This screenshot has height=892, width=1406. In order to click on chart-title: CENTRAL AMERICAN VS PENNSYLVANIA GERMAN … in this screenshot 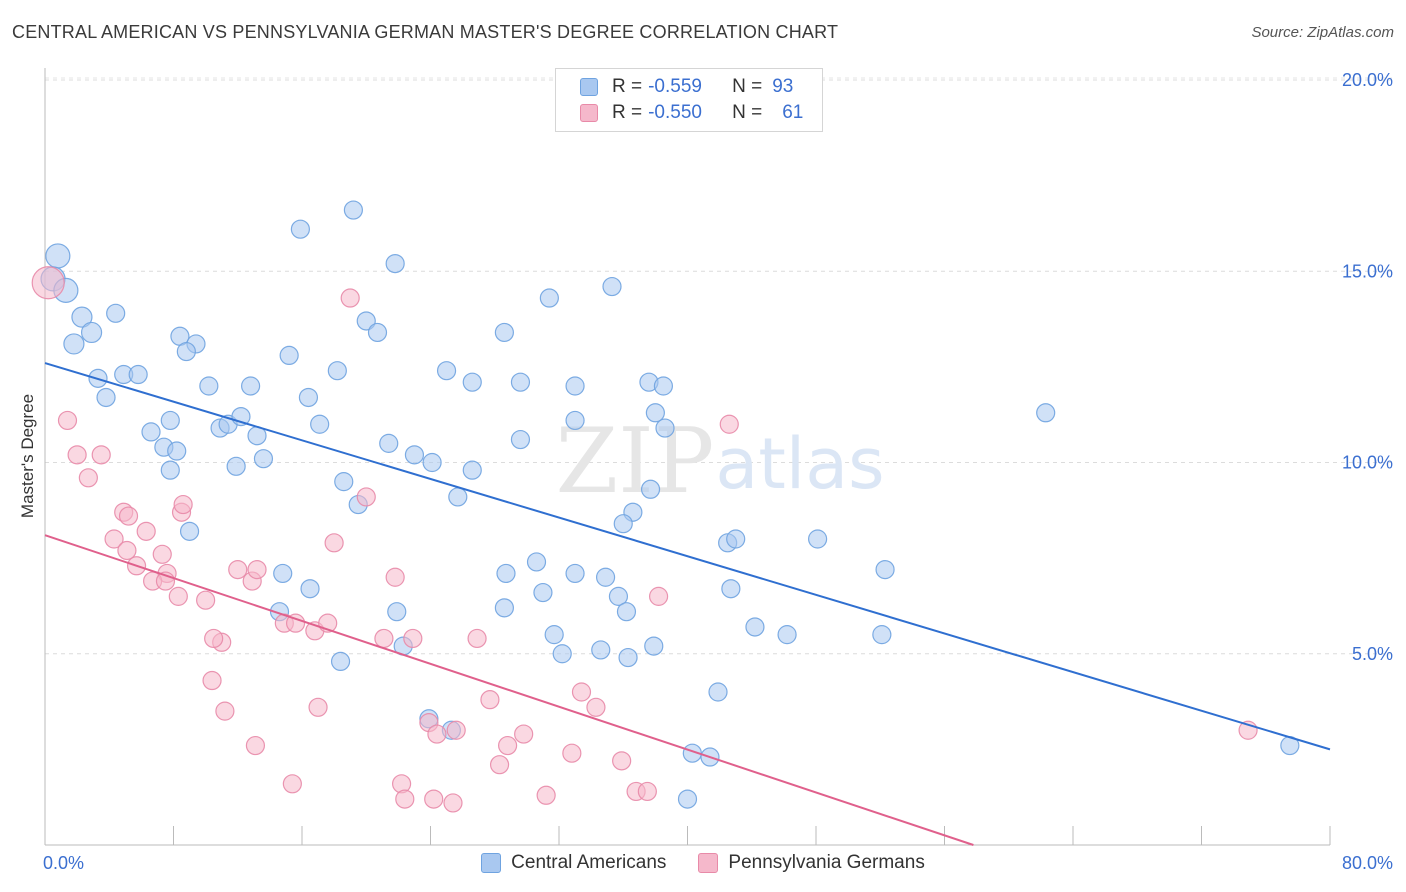, I will do `click(425, 32)`.